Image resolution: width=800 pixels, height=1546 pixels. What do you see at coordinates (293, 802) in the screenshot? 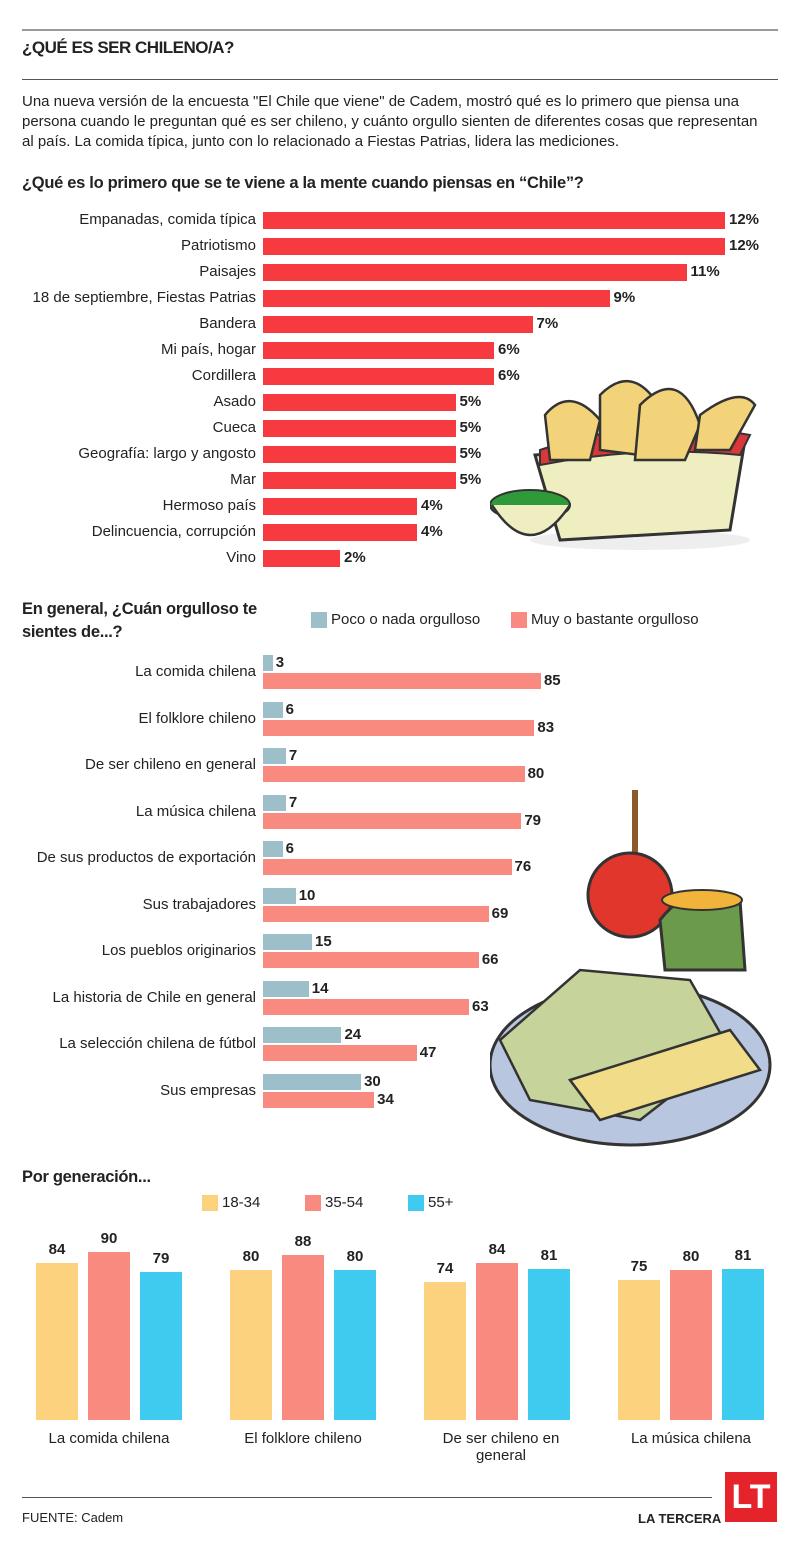
I see `data-label: 7` at bounding box center [293, 802].